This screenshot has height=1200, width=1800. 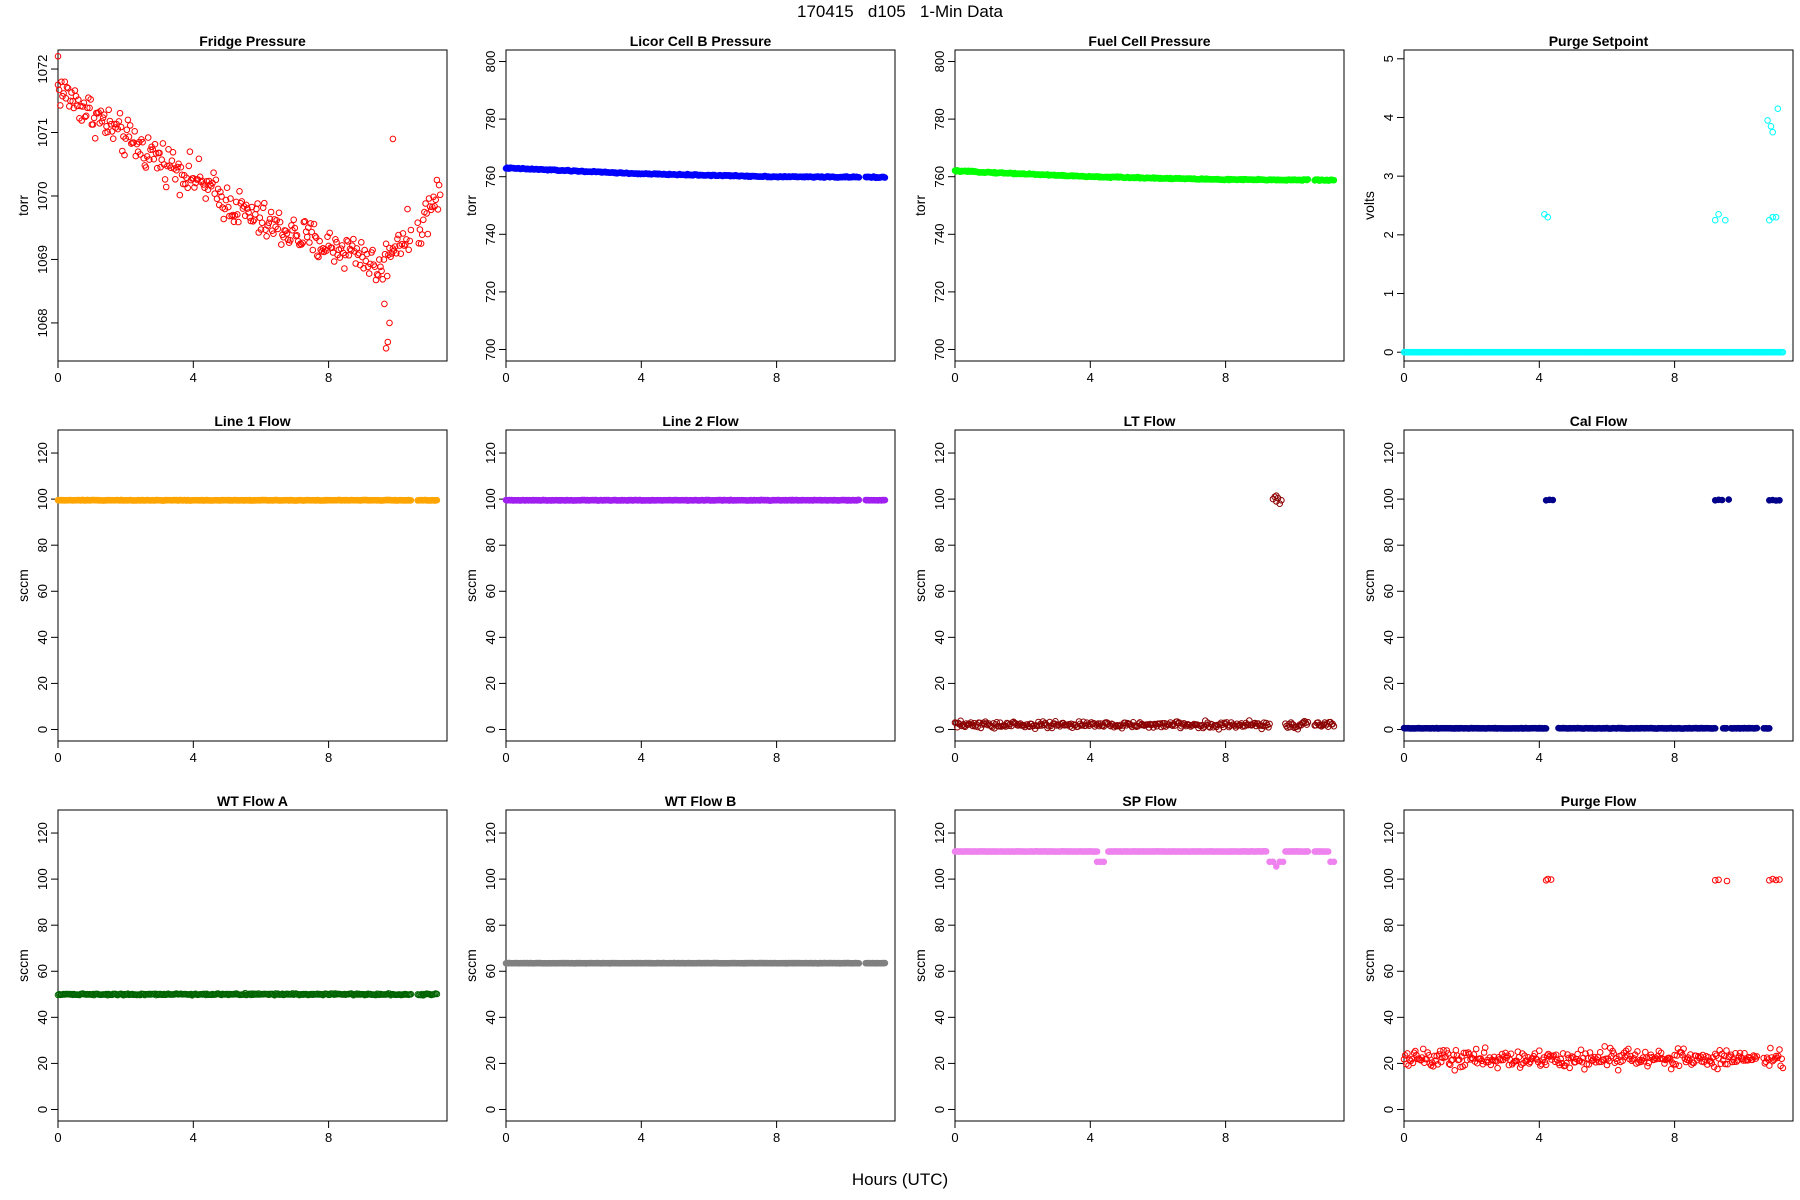 I want to click on y-tick-label: 0, so click(x=1388, y=352).